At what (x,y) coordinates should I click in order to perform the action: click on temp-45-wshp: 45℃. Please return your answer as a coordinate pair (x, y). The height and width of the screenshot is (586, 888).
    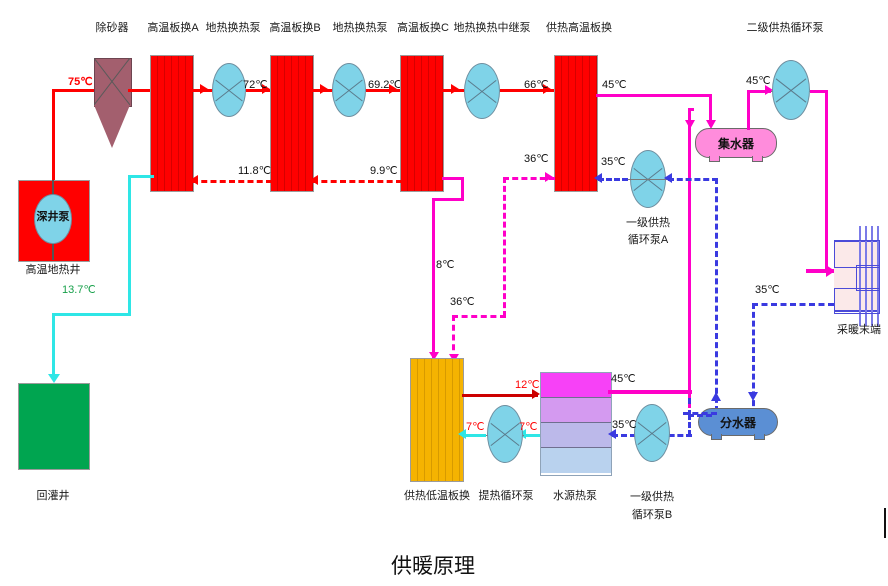
    Looking at the image, I should click on (623, 379).